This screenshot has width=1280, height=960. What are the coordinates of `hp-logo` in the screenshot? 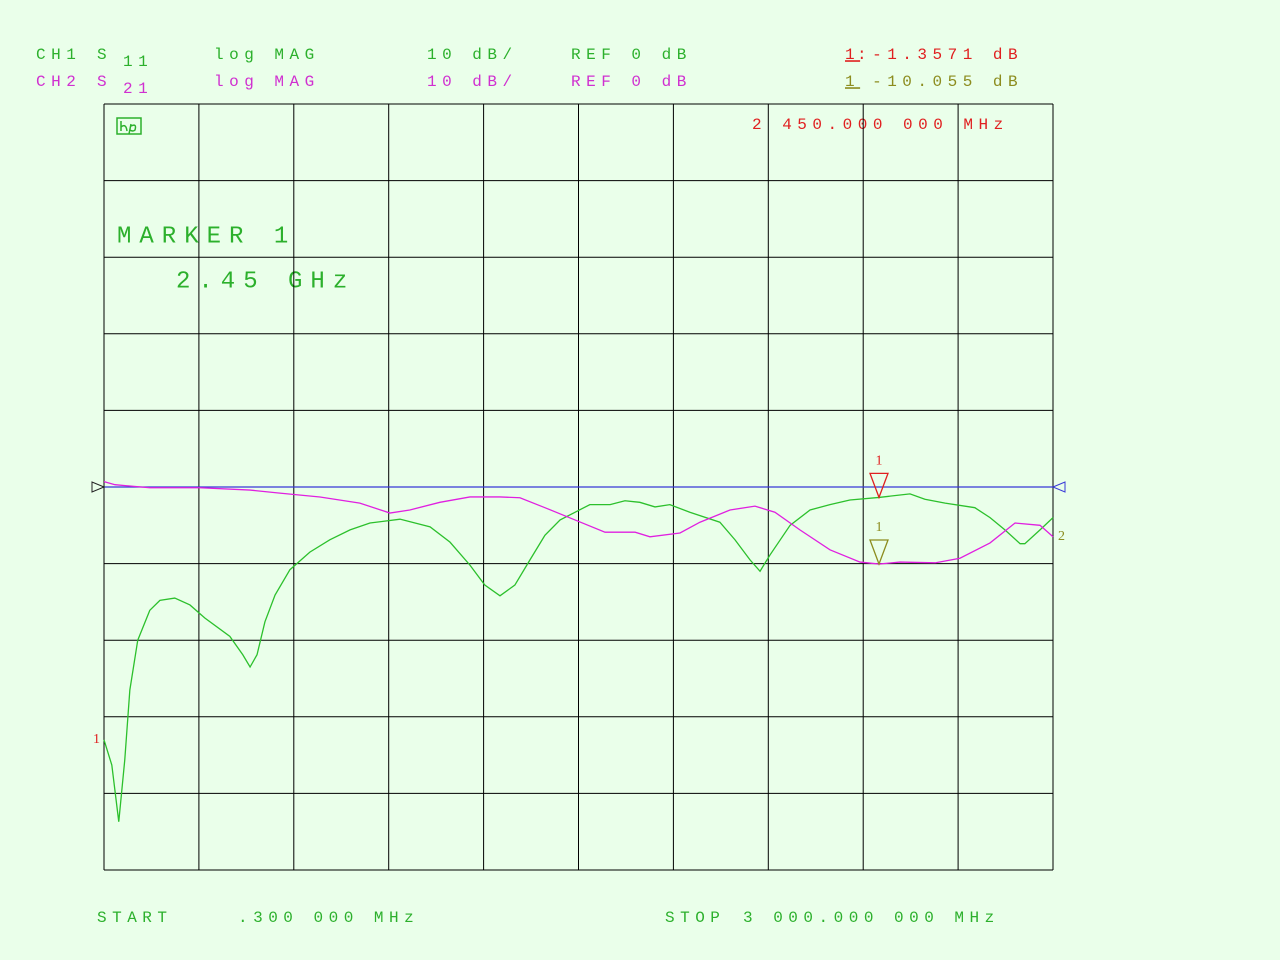 It's located at (129, 126).